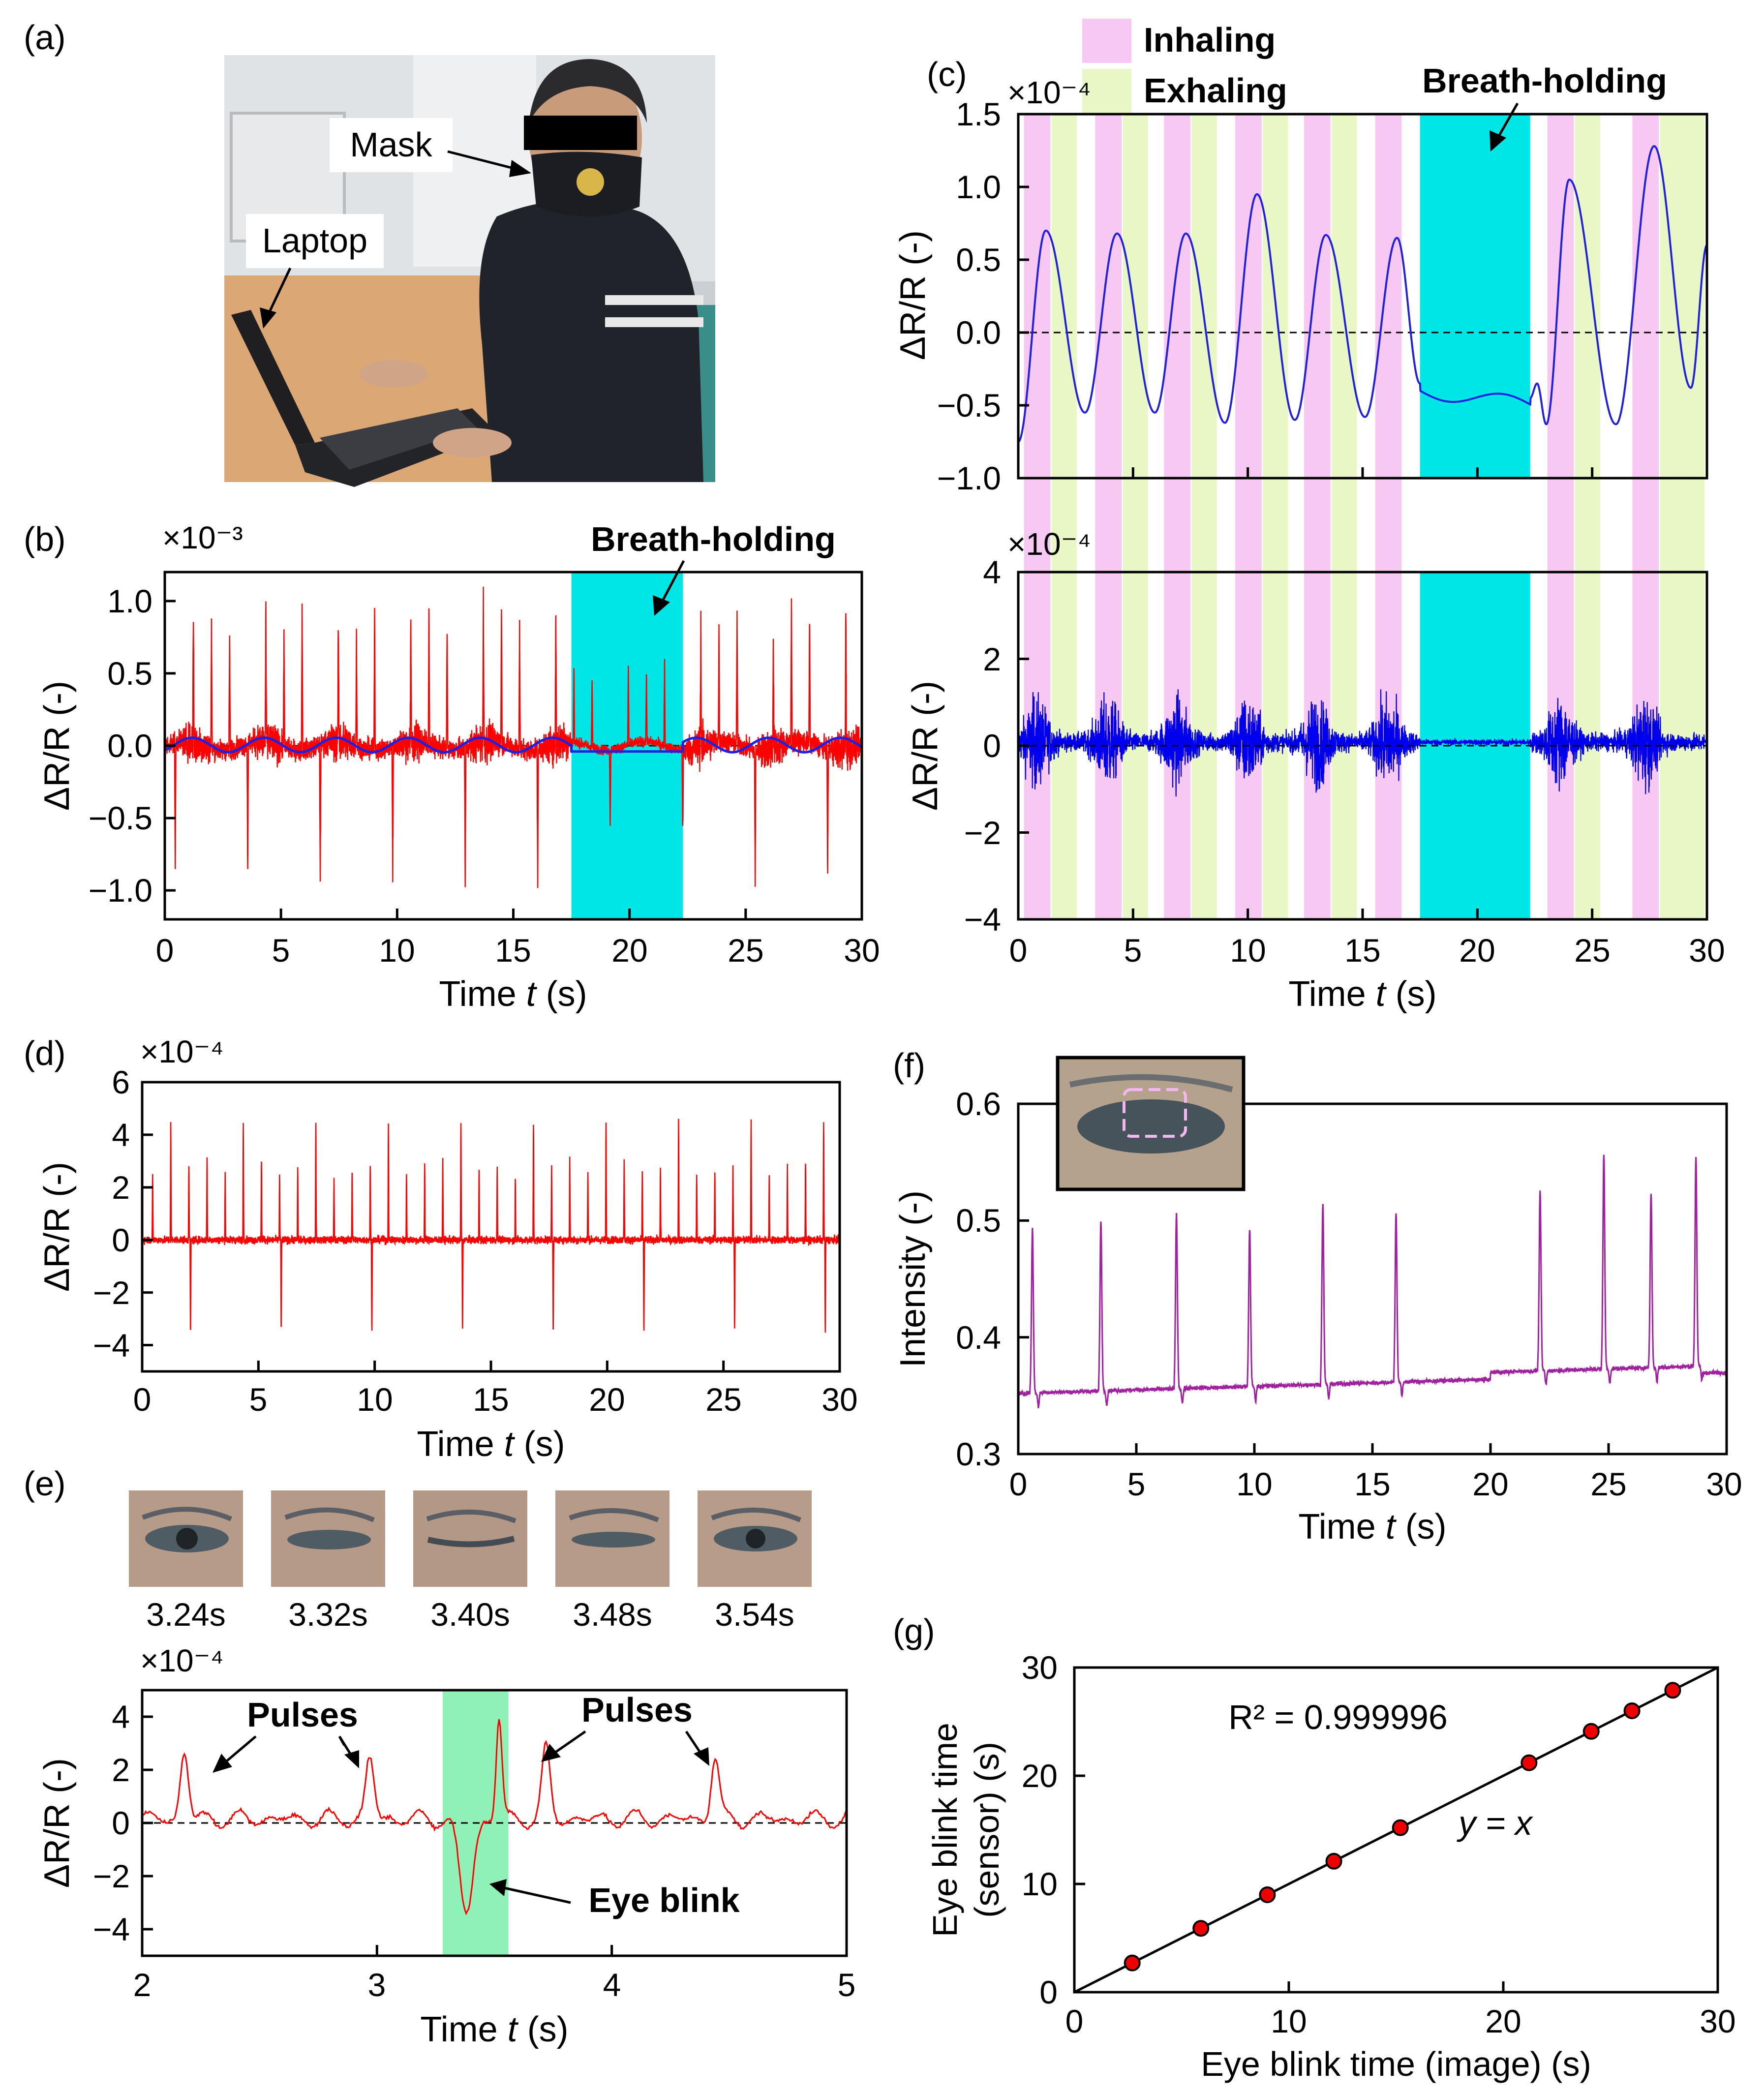 The image size is (1764, 2094). What do you see at coordinates (57, 1227) in the screenshot?
I see `chart-d-ylabel: ΔR/R (-)` at bounding box center [57, 1227].